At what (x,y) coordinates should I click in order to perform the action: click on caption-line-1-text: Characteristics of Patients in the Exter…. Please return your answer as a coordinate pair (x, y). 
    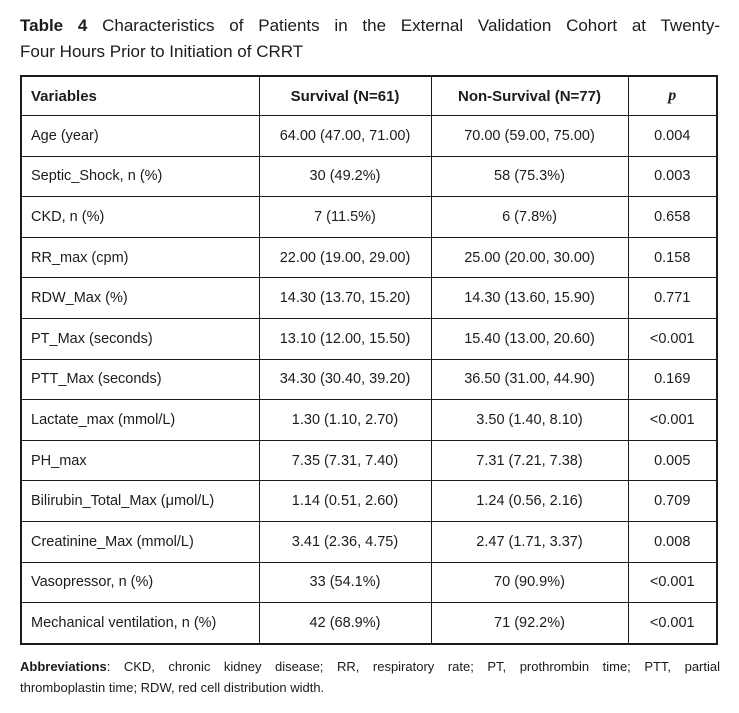
    Looking at the image, I should click on (411, 25).